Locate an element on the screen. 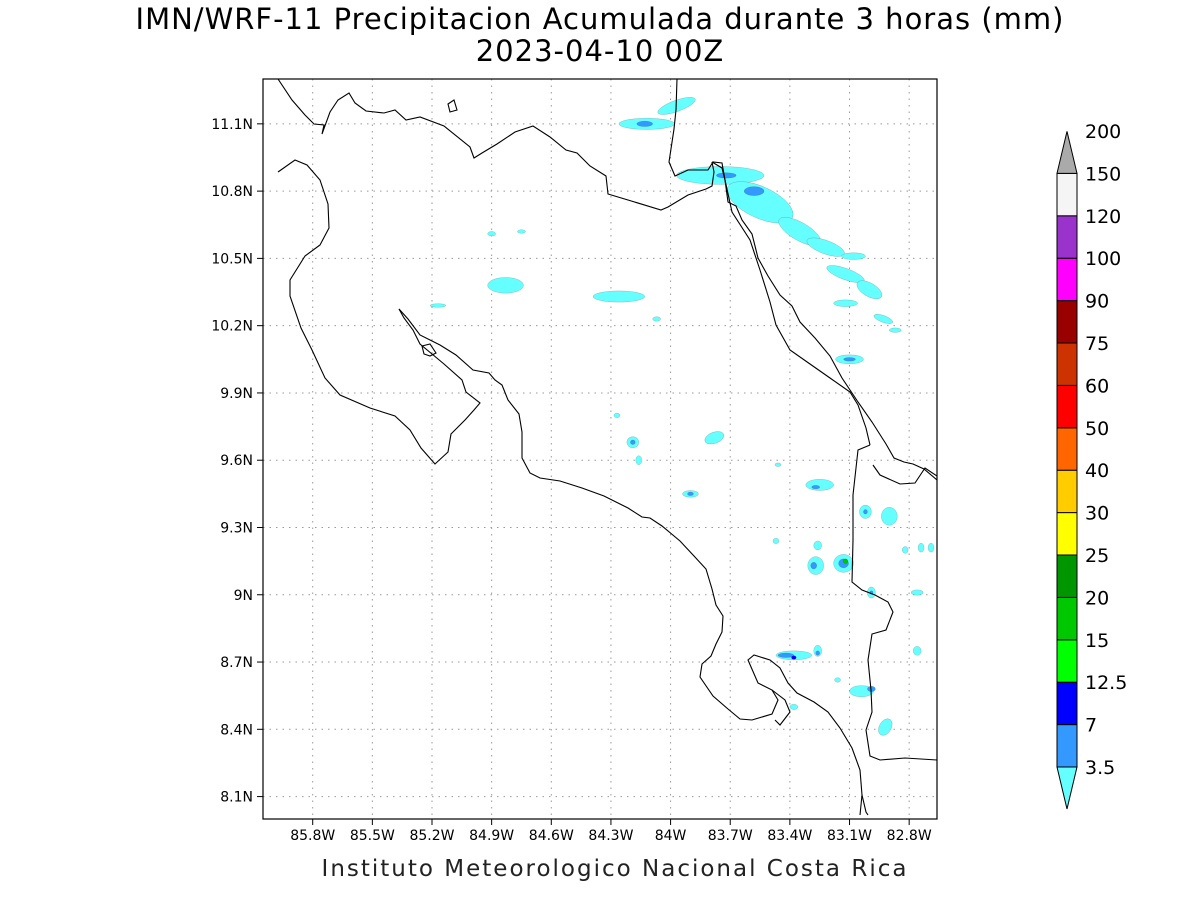 The height and width of the screenshot is (900, 1200). colorbar-label: 7 is located at coordinates (1091, 726).